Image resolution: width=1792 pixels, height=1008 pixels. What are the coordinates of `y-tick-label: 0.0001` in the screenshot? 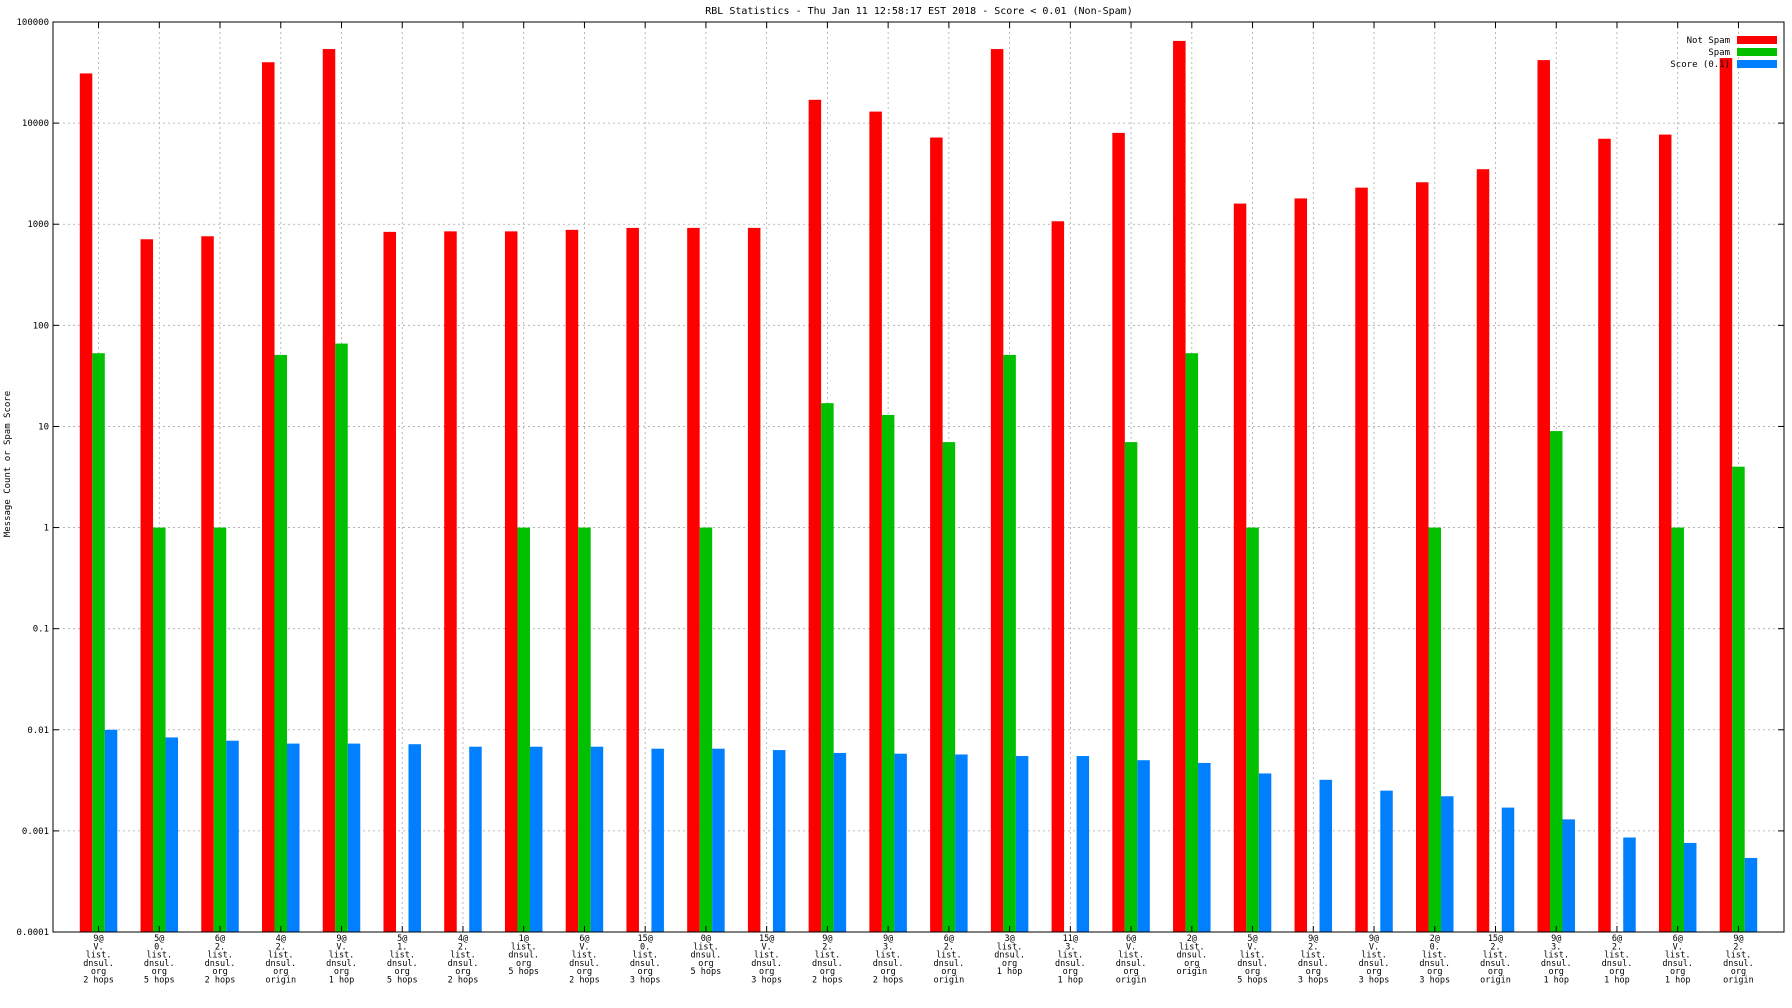 It's located at (32, 933).